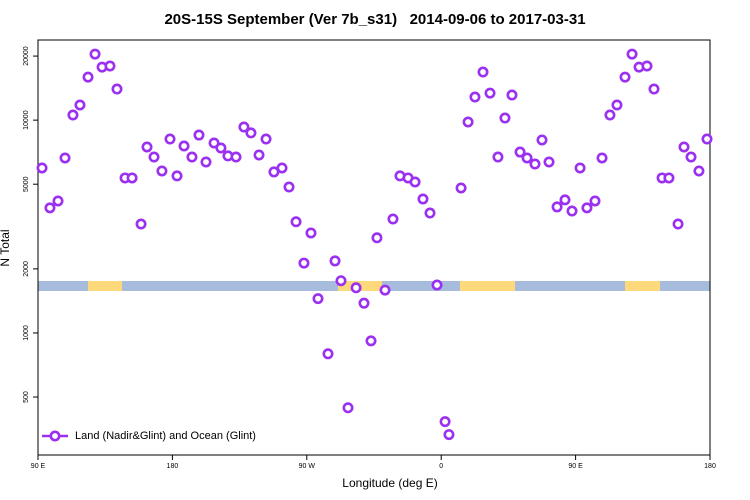 The width and height of the screenshot is (750, 500). Describe the element at coordinates (389, 483) in the screenshot. I see `x-axis-title: Longitude (deg E)` at that location.